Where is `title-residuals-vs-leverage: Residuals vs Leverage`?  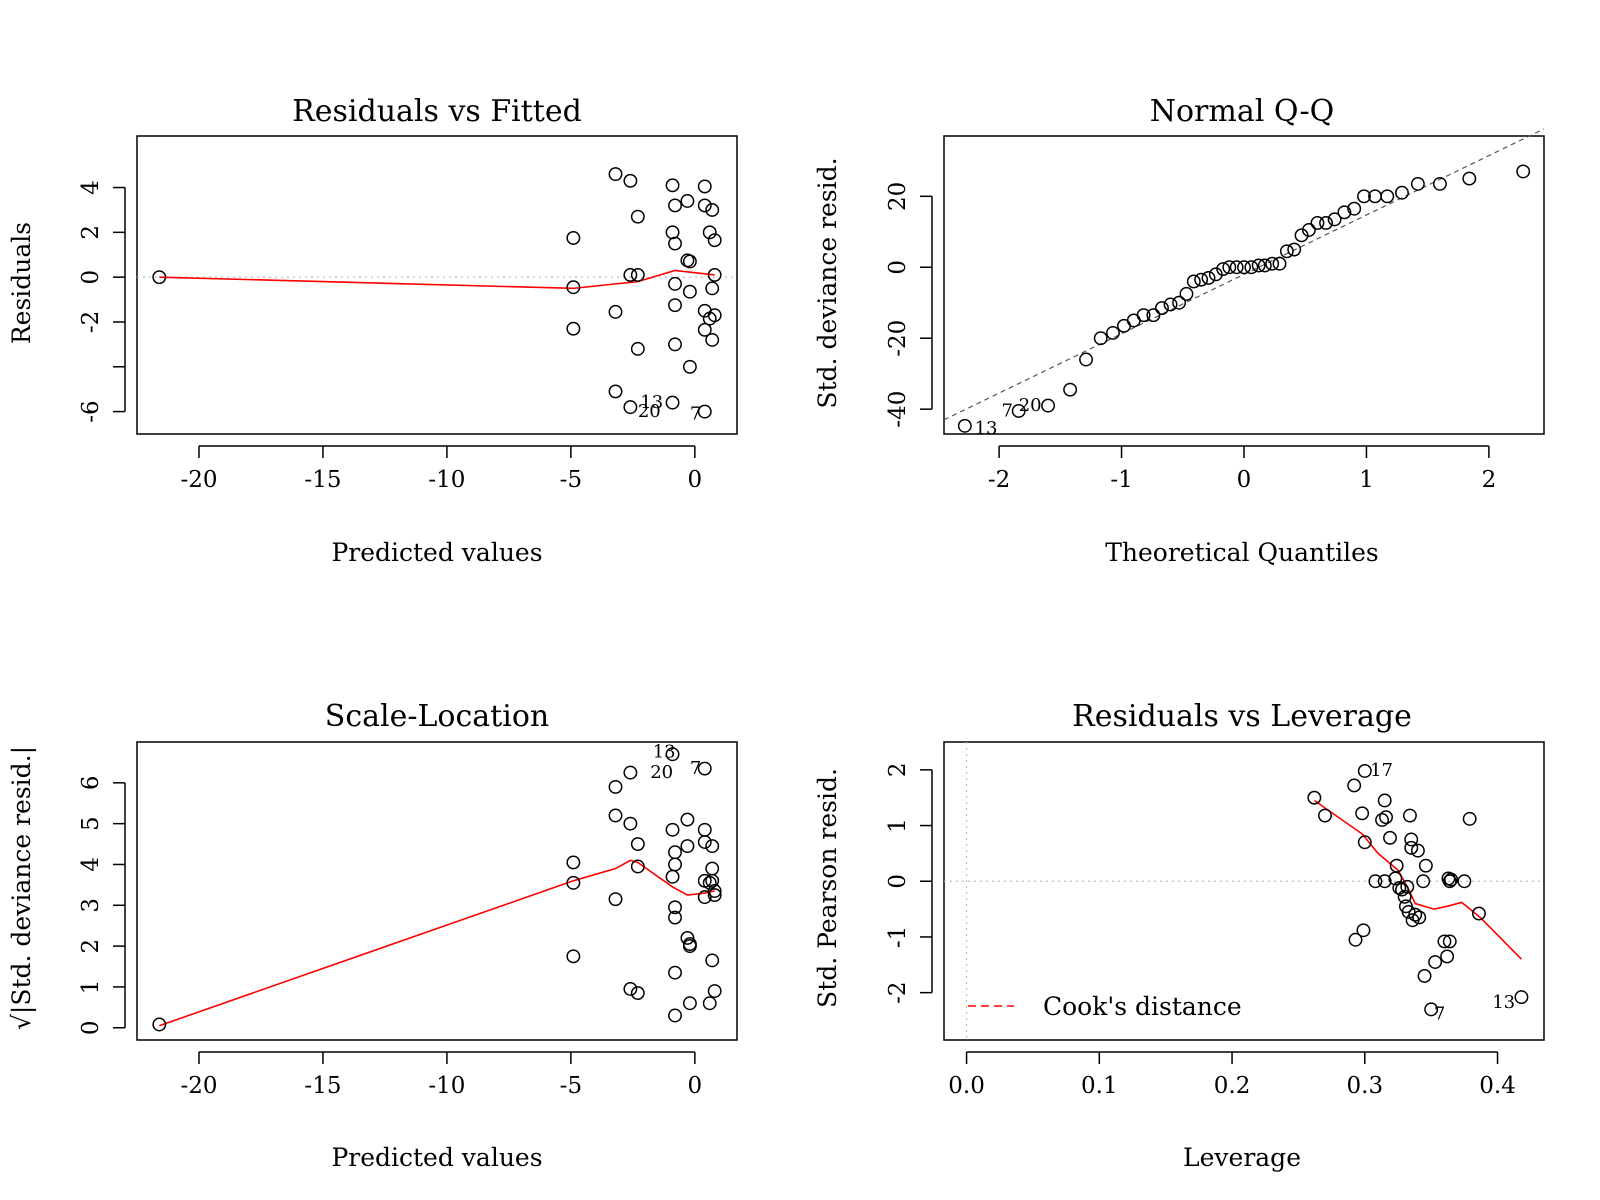
title-residuals-vs-leverage: Residuals vs Leverage is located at coordinates (1242, 716).